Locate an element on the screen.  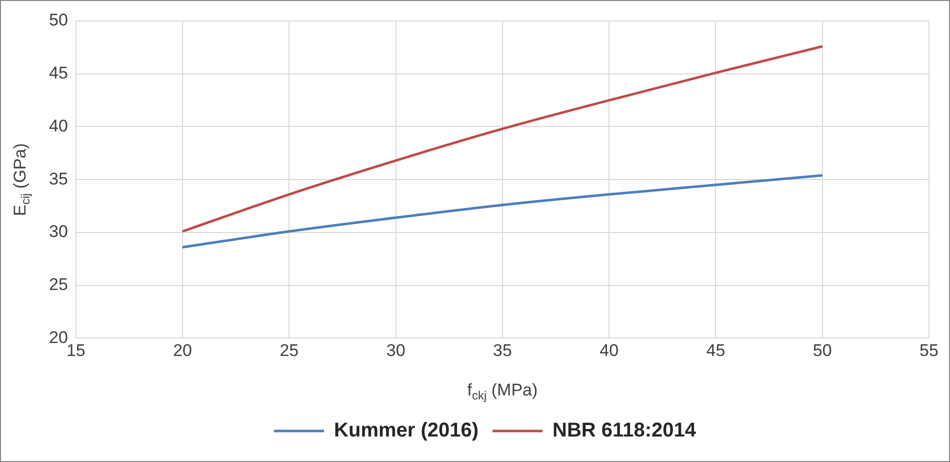
x-tick-label: 15 is located at coordinates (76, 350).